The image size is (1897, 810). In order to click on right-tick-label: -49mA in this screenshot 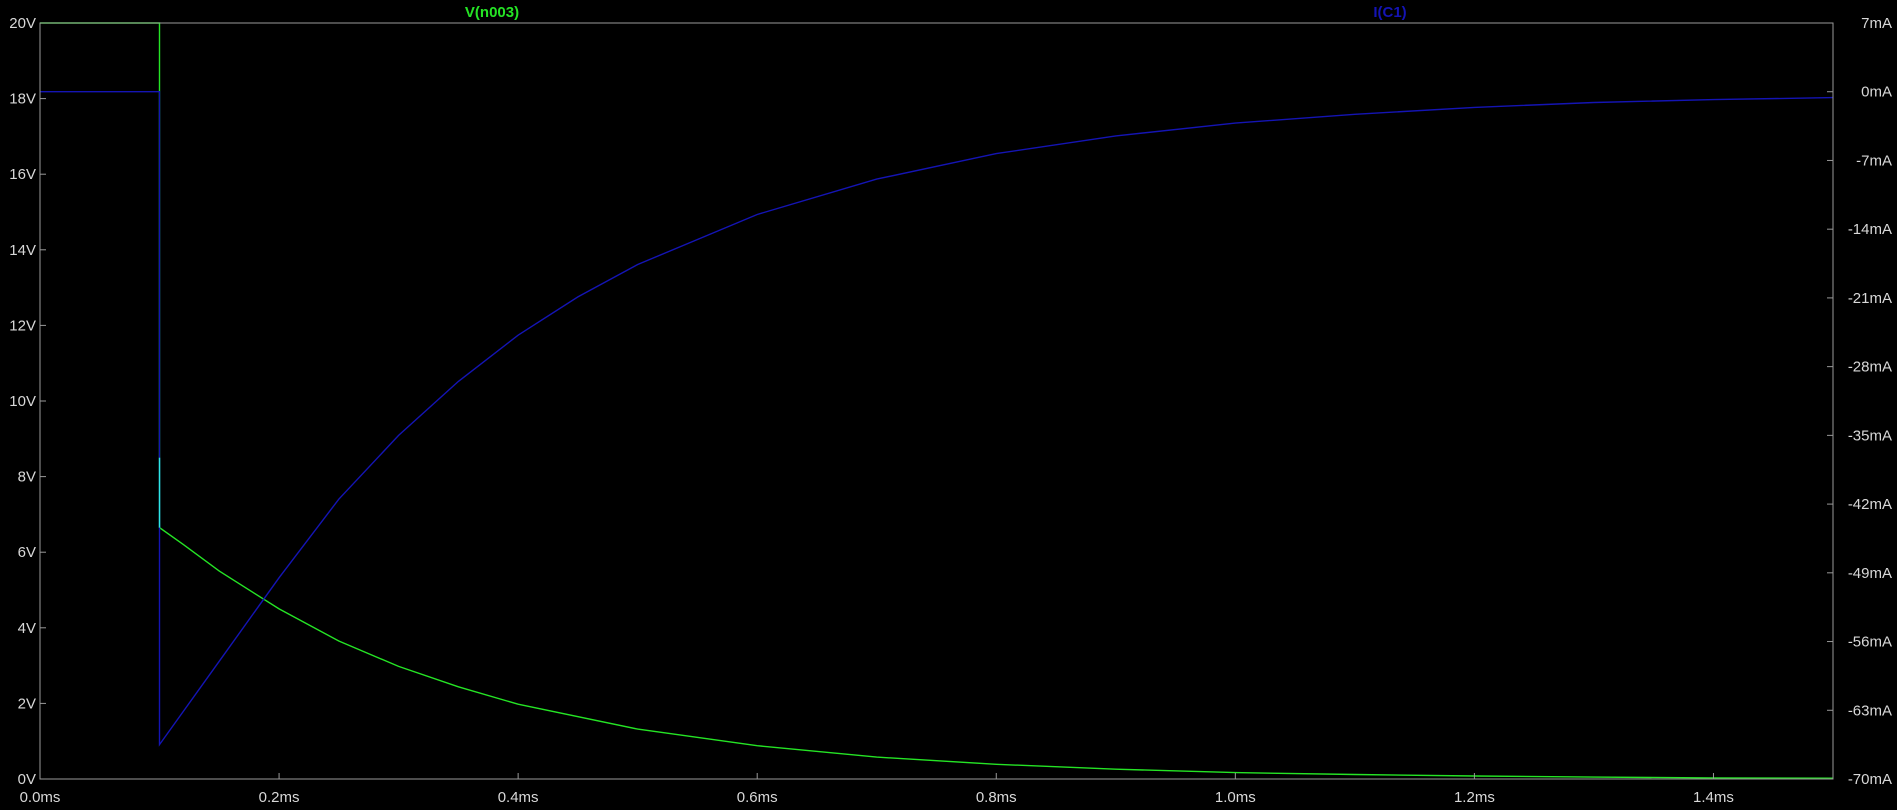, I will do `click(1870, 573)`.